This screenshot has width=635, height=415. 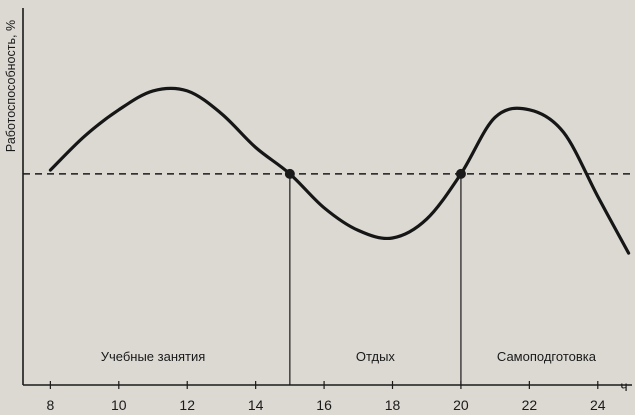 What do you see at coordinates (187, 405) in the screenshot?
I see `x-tick-label-12: 12` at bounding box center [187, 405].